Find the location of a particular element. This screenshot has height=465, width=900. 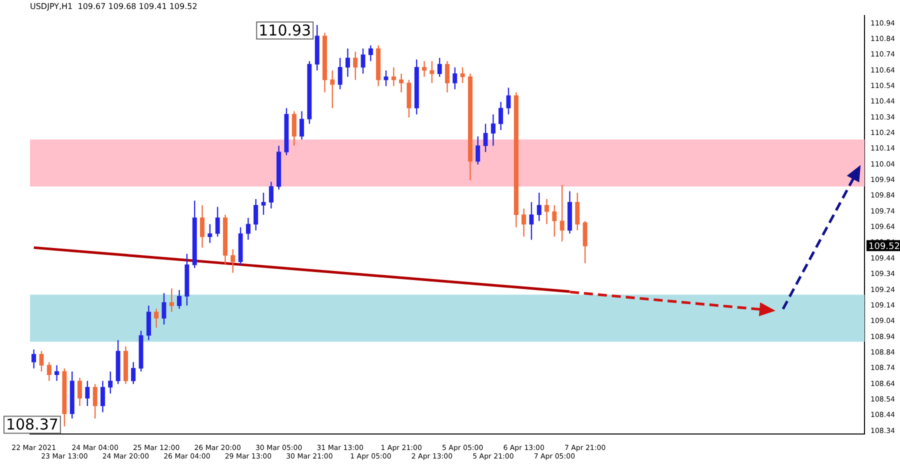

chart-title: USDJPY,H1 109.67 109.68 109.41 109.52 is located at coordinates (114, 6).